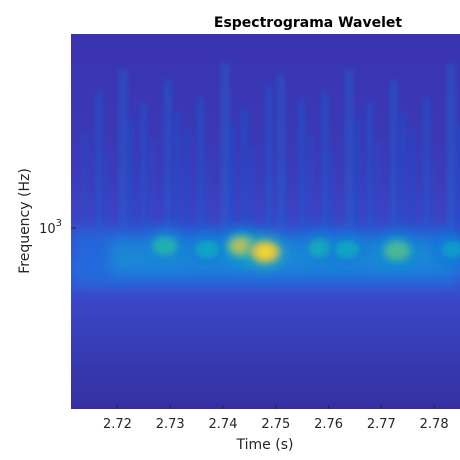 The height and width of the screenshot is (460, 460). I want to click on y-axis-tick: 103, so click(57, 227).